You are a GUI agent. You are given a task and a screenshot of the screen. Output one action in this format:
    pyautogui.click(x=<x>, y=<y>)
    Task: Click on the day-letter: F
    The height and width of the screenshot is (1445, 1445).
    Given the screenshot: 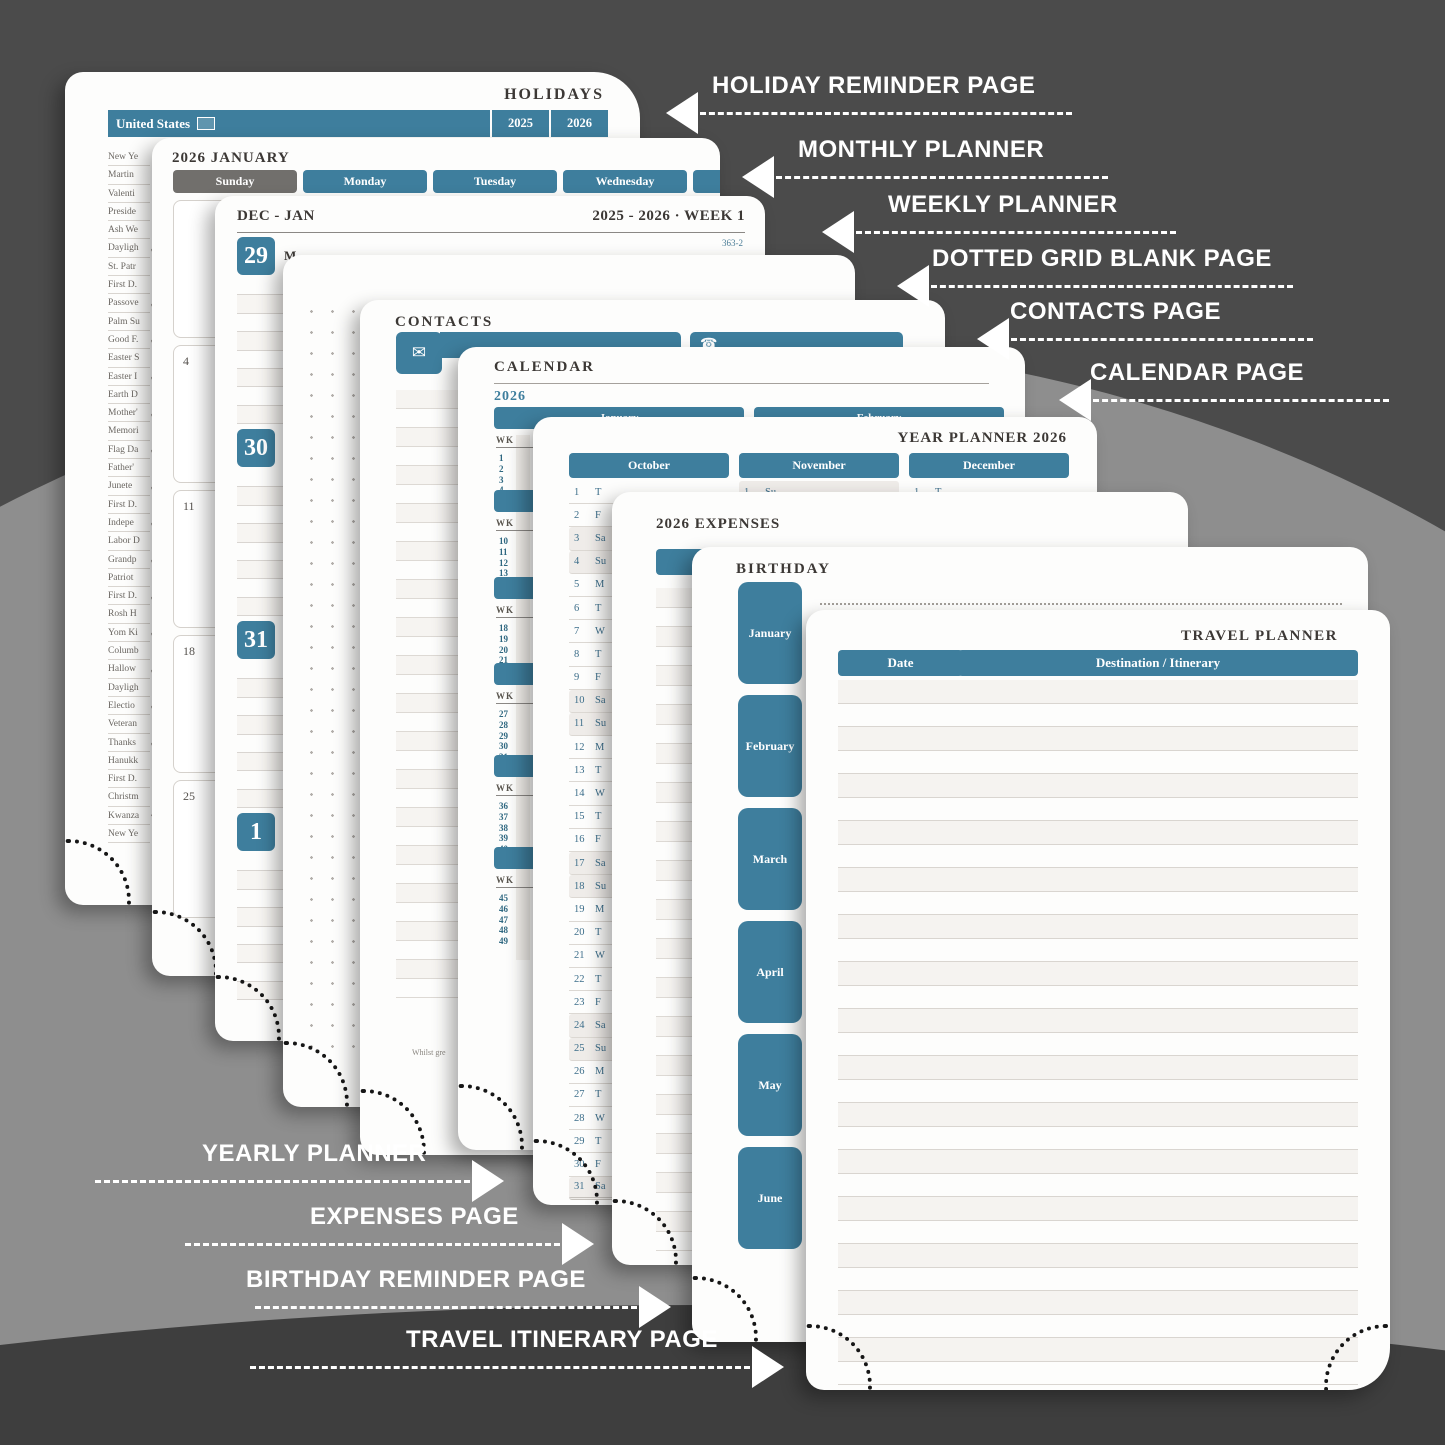 What is the action you would take?
    pyautogui.click(x=598, y=515)
    